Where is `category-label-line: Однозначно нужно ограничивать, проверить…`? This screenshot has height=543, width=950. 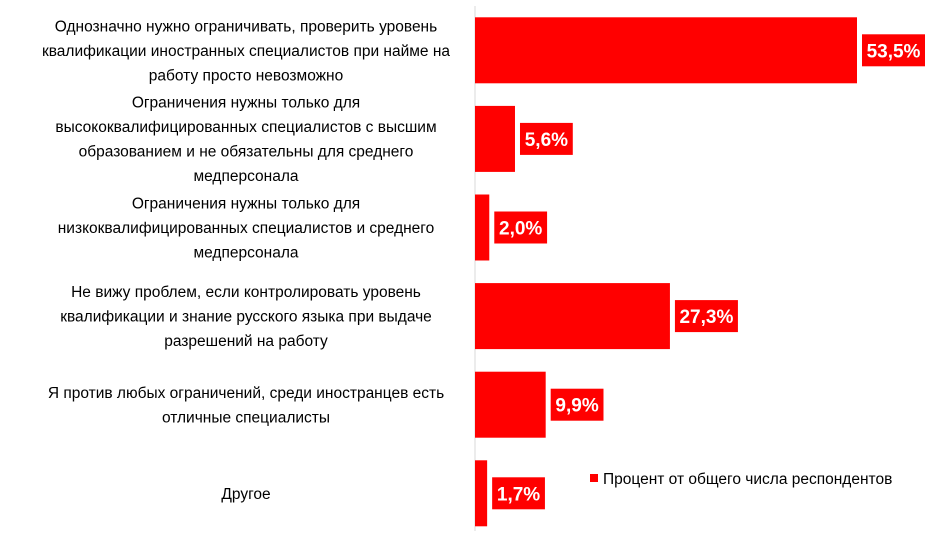 category-label-line: Однозначно нужно ограничивать, проверить… is located at coordinates (246, 26).